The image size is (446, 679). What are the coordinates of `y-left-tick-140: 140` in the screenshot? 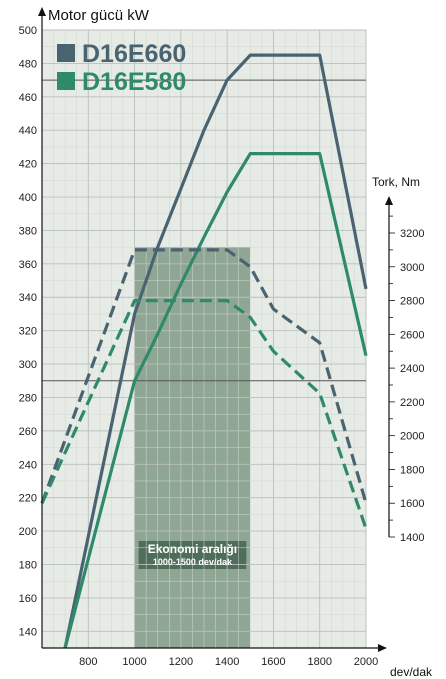 It's located at (28, 632).